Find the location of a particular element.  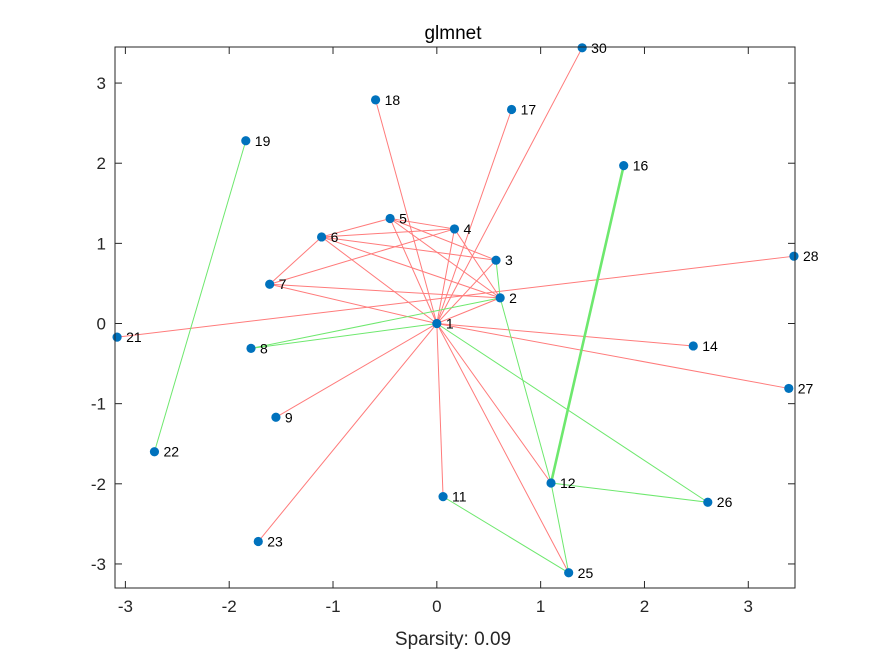

x-tick-label-0: 0 is located at coordinates (436, 606).